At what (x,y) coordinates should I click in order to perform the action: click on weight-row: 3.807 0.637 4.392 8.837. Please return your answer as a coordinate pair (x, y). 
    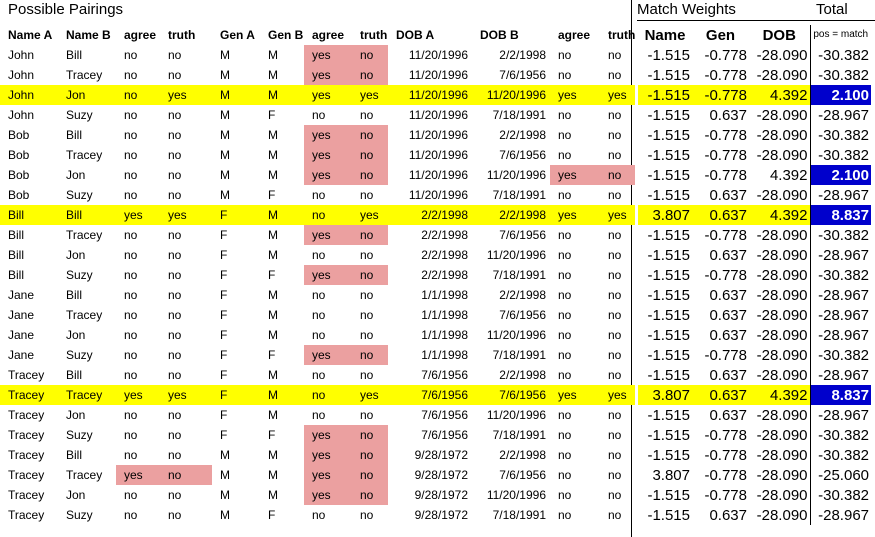
    Looking at the image, I should click on (754, 215).